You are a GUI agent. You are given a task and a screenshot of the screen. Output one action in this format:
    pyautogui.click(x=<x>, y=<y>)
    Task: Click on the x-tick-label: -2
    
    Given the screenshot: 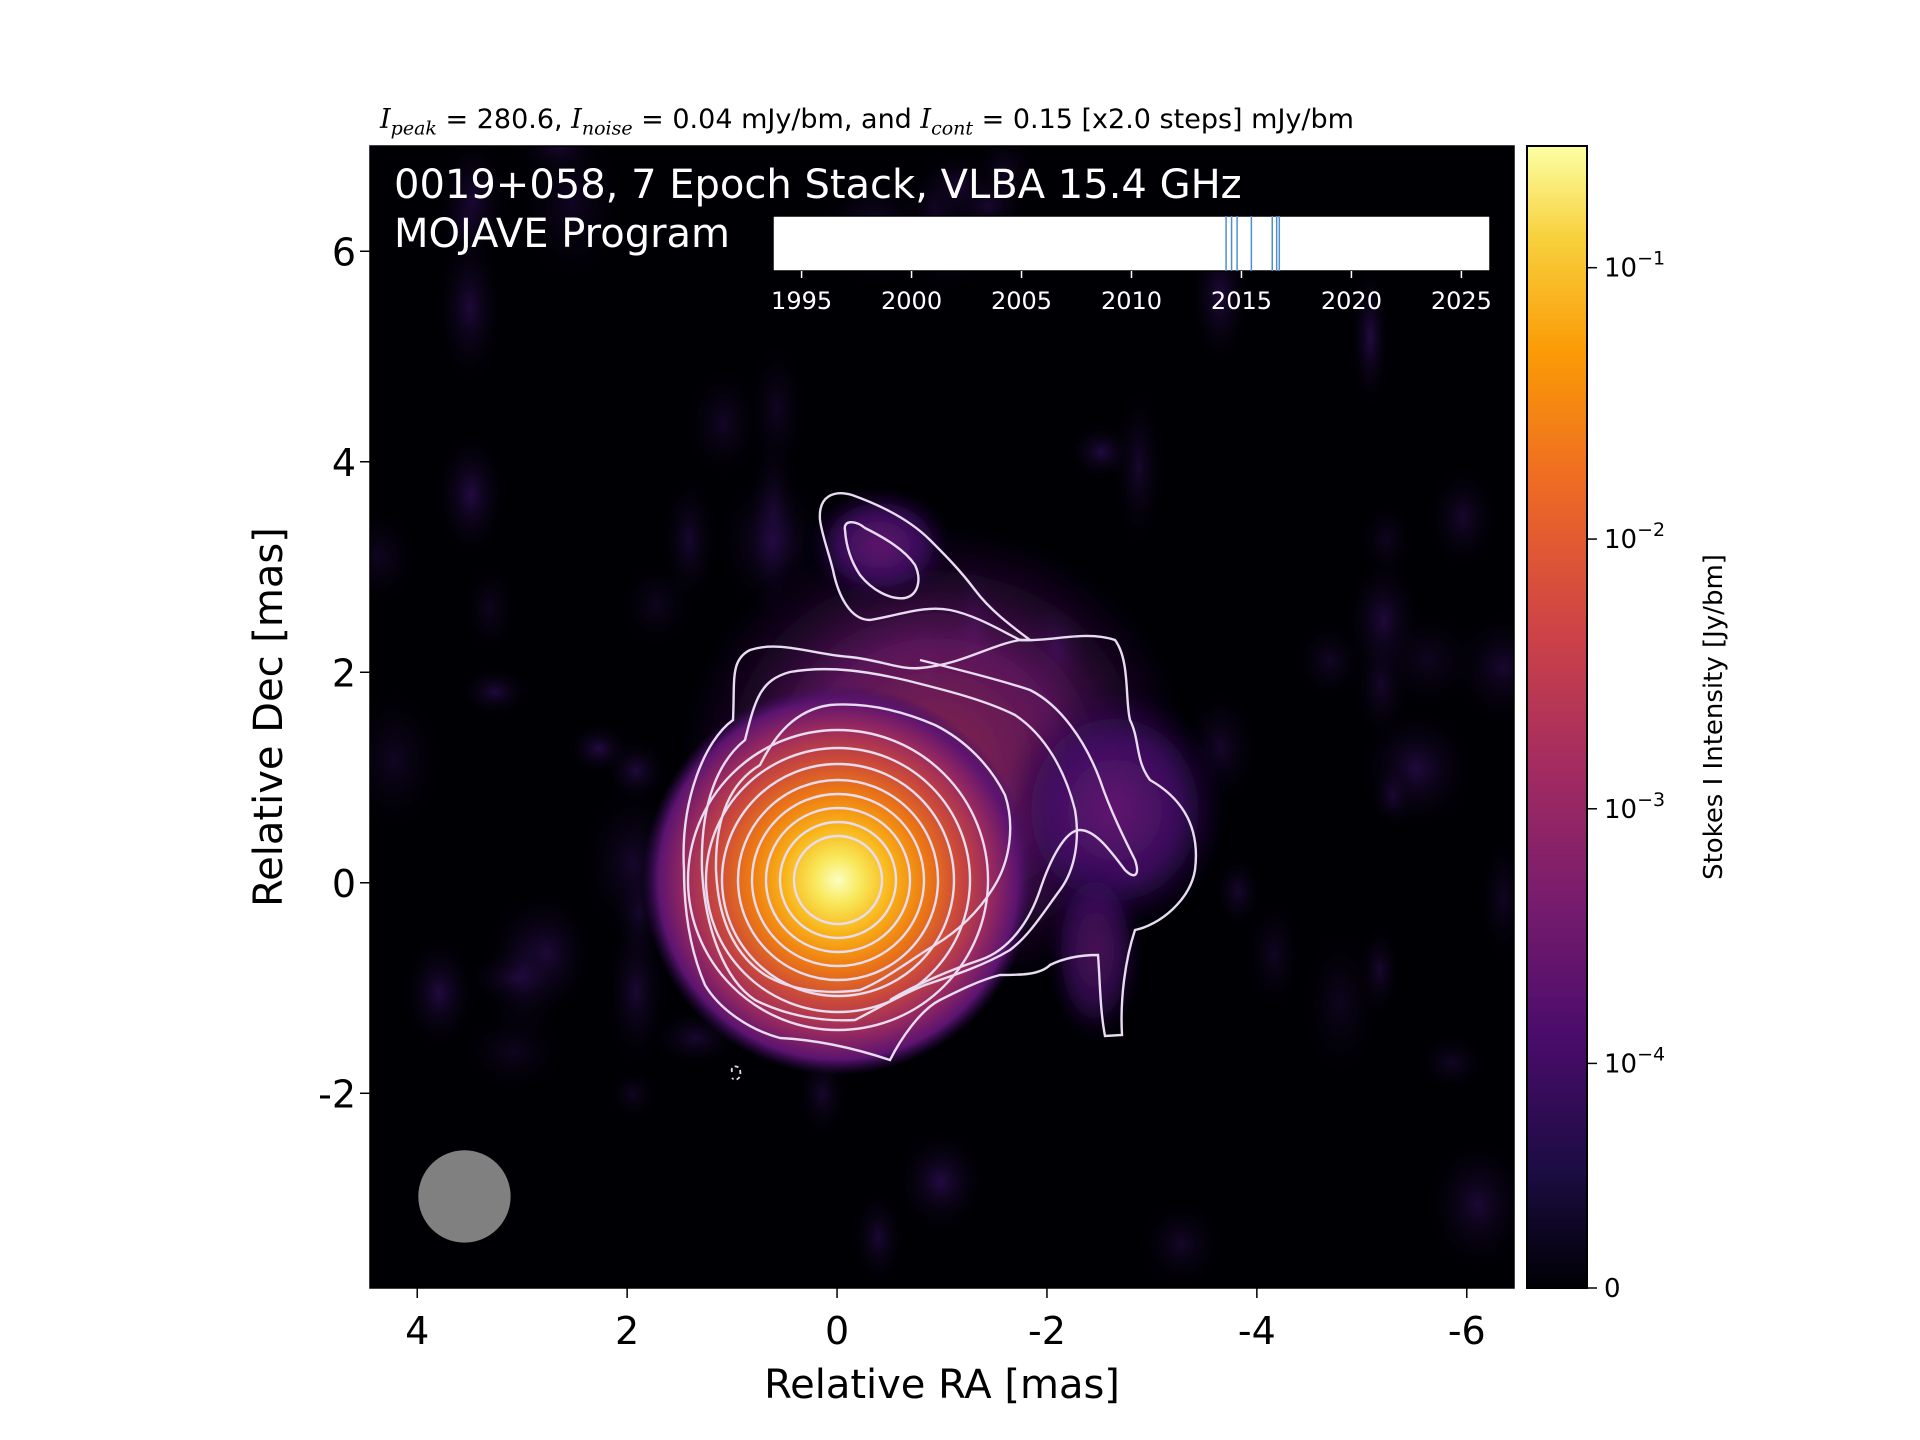 What is the action you would take?
    pyautogui.click(x=1047, y=1331)
    